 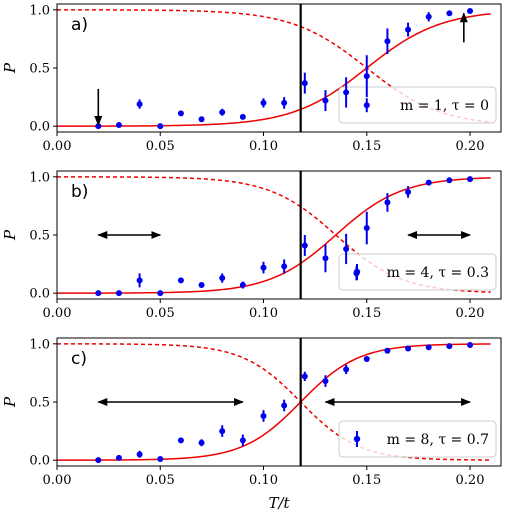 I want to click on x-axis-label: T/t, so click(x=279, y=503).